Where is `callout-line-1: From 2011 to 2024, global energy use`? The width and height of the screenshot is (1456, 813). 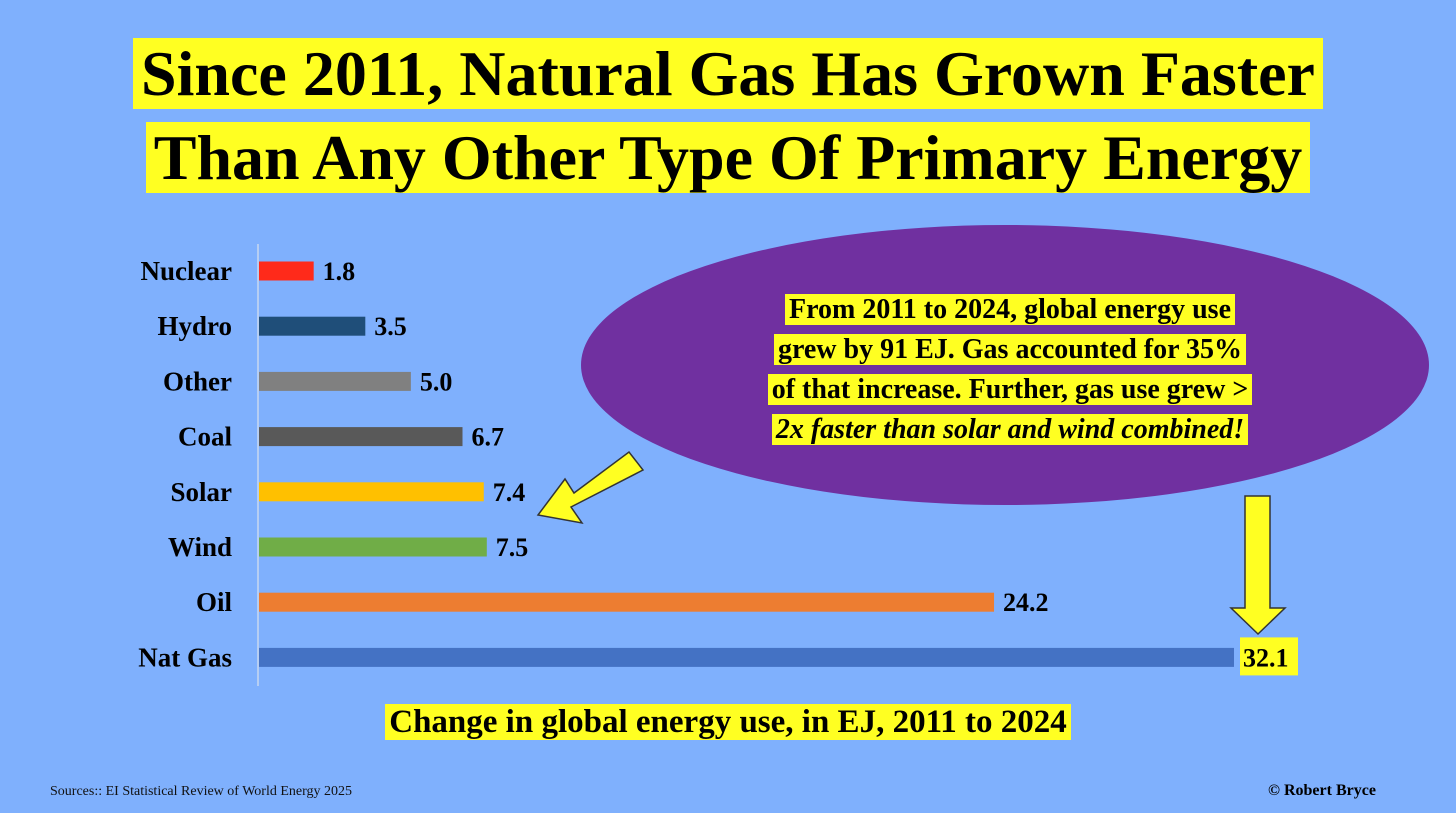 callout-line-1: From 2011 to 2024, global energy use is located at coordinates (1009, 309).